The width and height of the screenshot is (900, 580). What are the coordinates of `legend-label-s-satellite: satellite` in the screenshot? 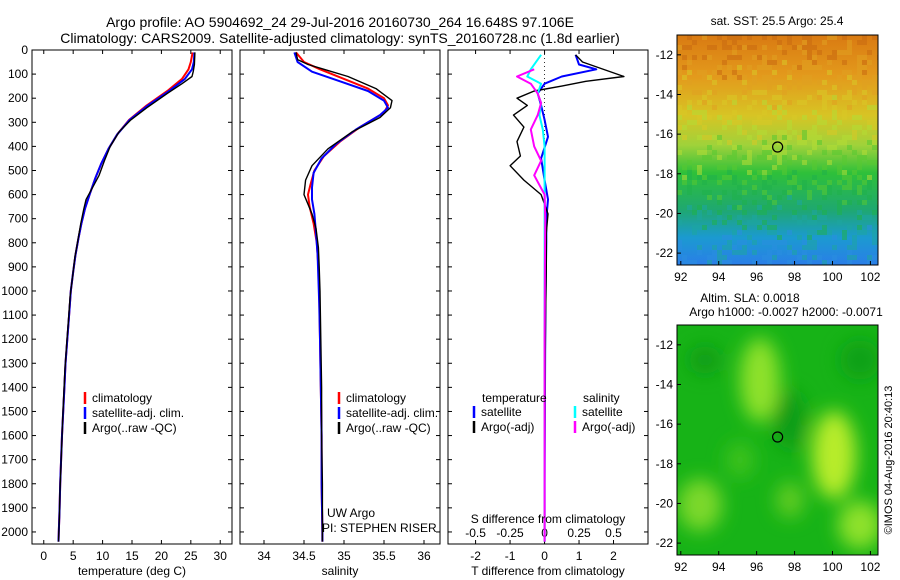 It's located at (602, 412).